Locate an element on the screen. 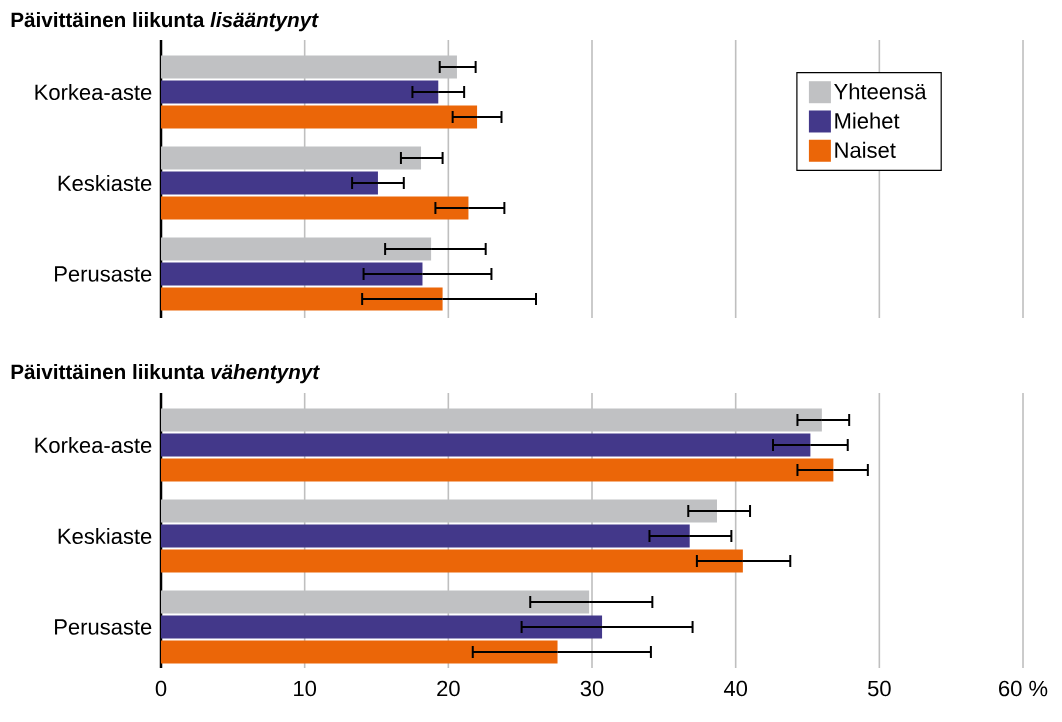  x-tick-label: 40 is located at coordinates (735, 688).